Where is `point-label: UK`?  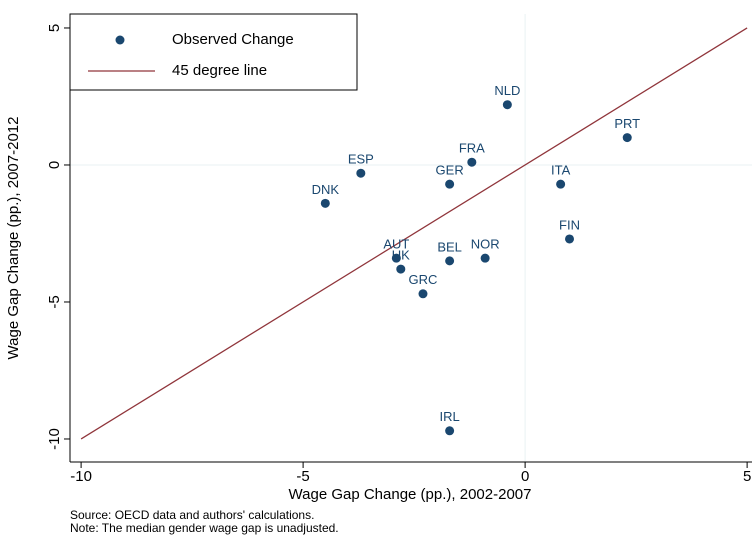
point-label: UK is located at coordinates (401, 255).